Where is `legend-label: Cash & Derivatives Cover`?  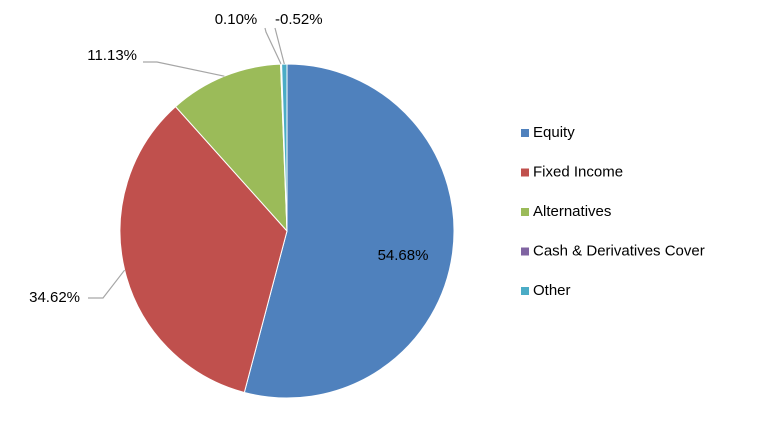 legend-label: Cash & Derivatives Cover is located at coordinates (619, 250).